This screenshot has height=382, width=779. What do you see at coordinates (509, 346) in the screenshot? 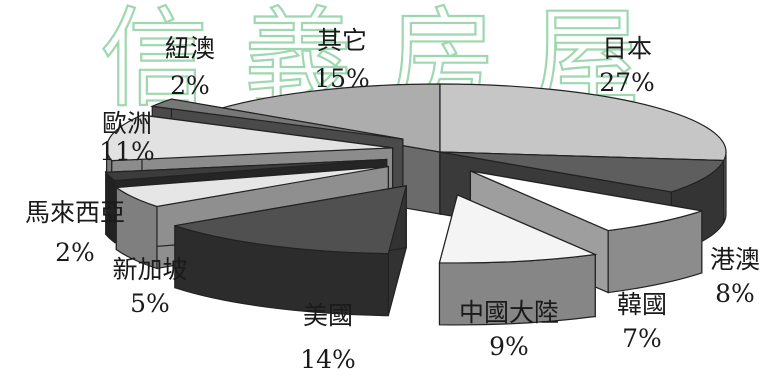
I see `slice-value: 9%` at bounding box center [509, 346].